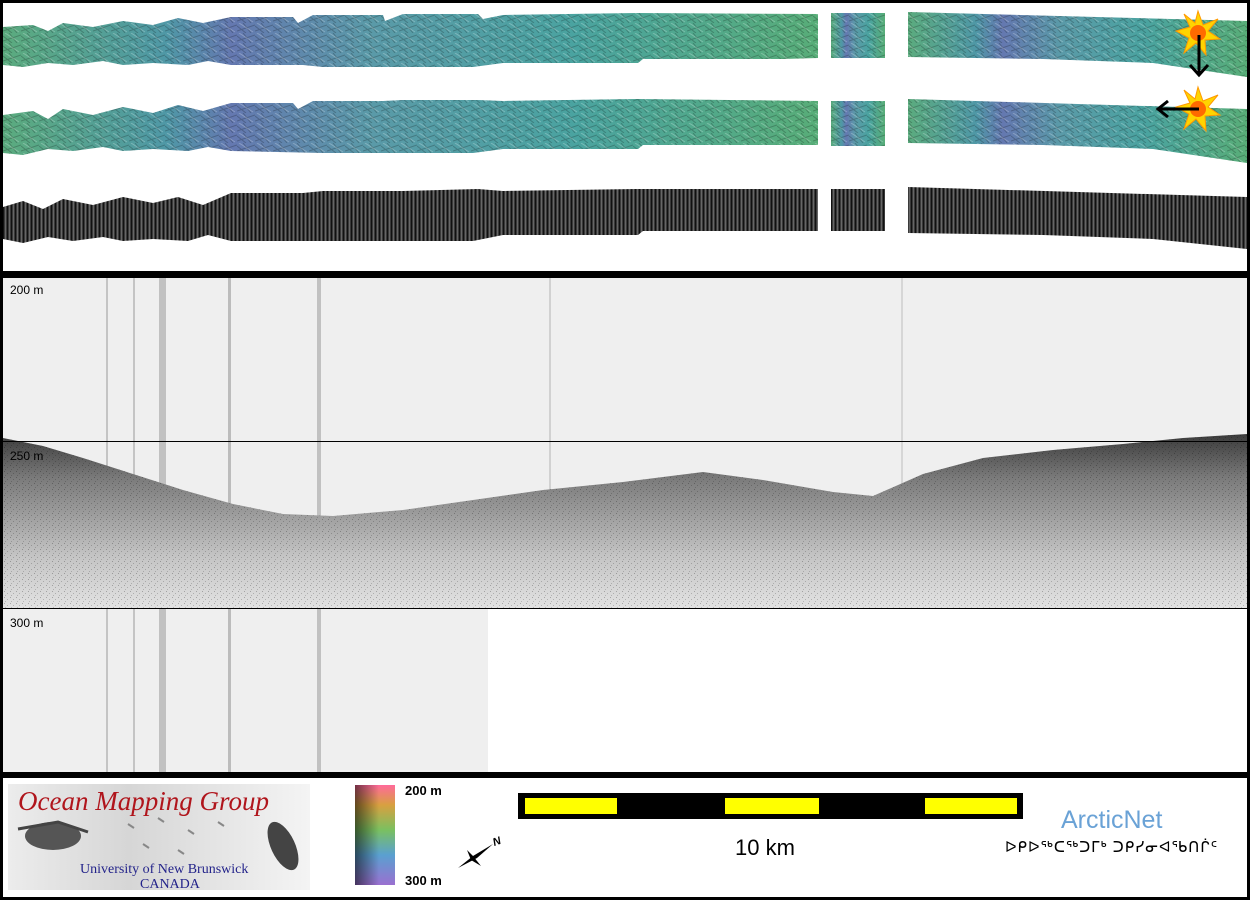 The image size is (1250, 900). I want to click on depth-label-250: 250 m, so click(27, 456).